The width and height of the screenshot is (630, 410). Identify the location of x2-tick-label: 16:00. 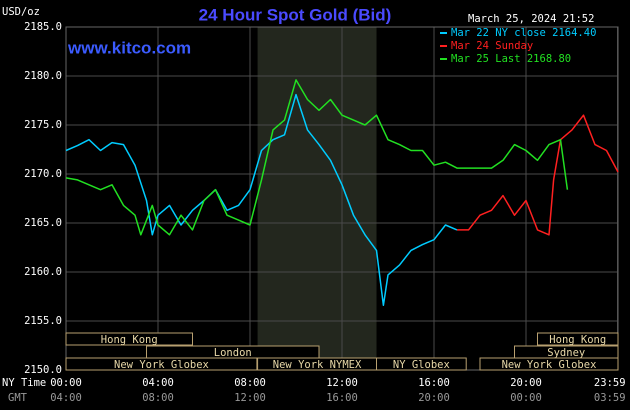
(342, 398).